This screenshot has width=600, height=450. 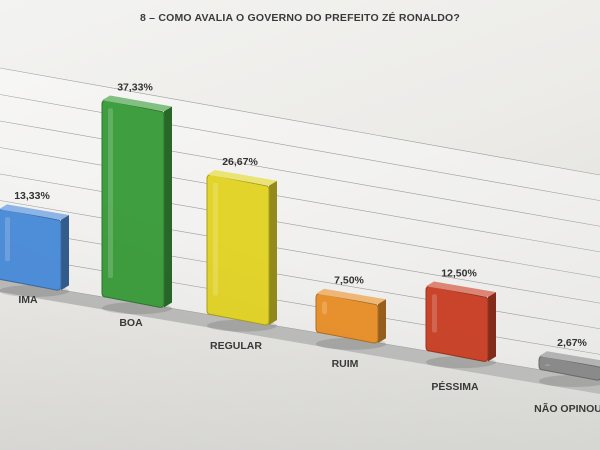 What do you see at coordinates (131, 323) in the screenshot?
I see `category-label: BOA` at bounding box center [131, 323].